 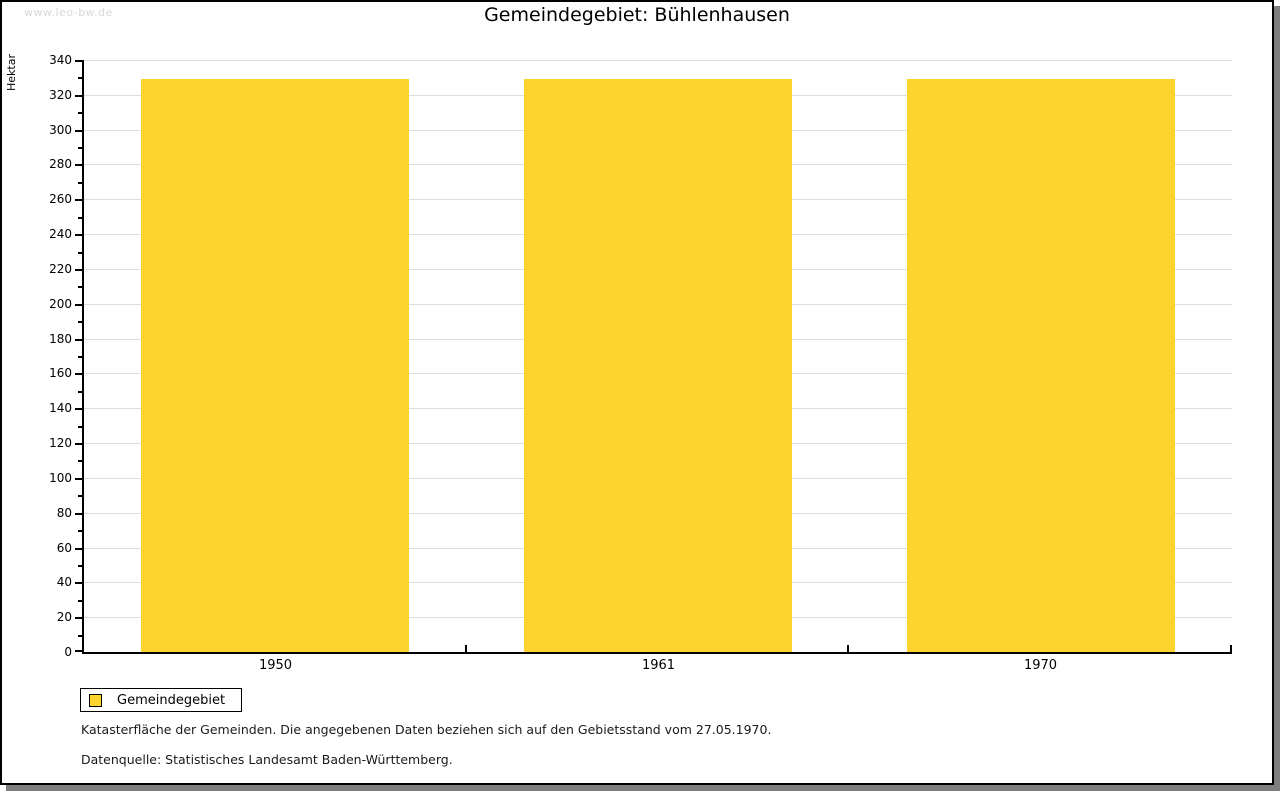 I want to click on legend: Gemeindegebiet, so click(x=161, y=700).